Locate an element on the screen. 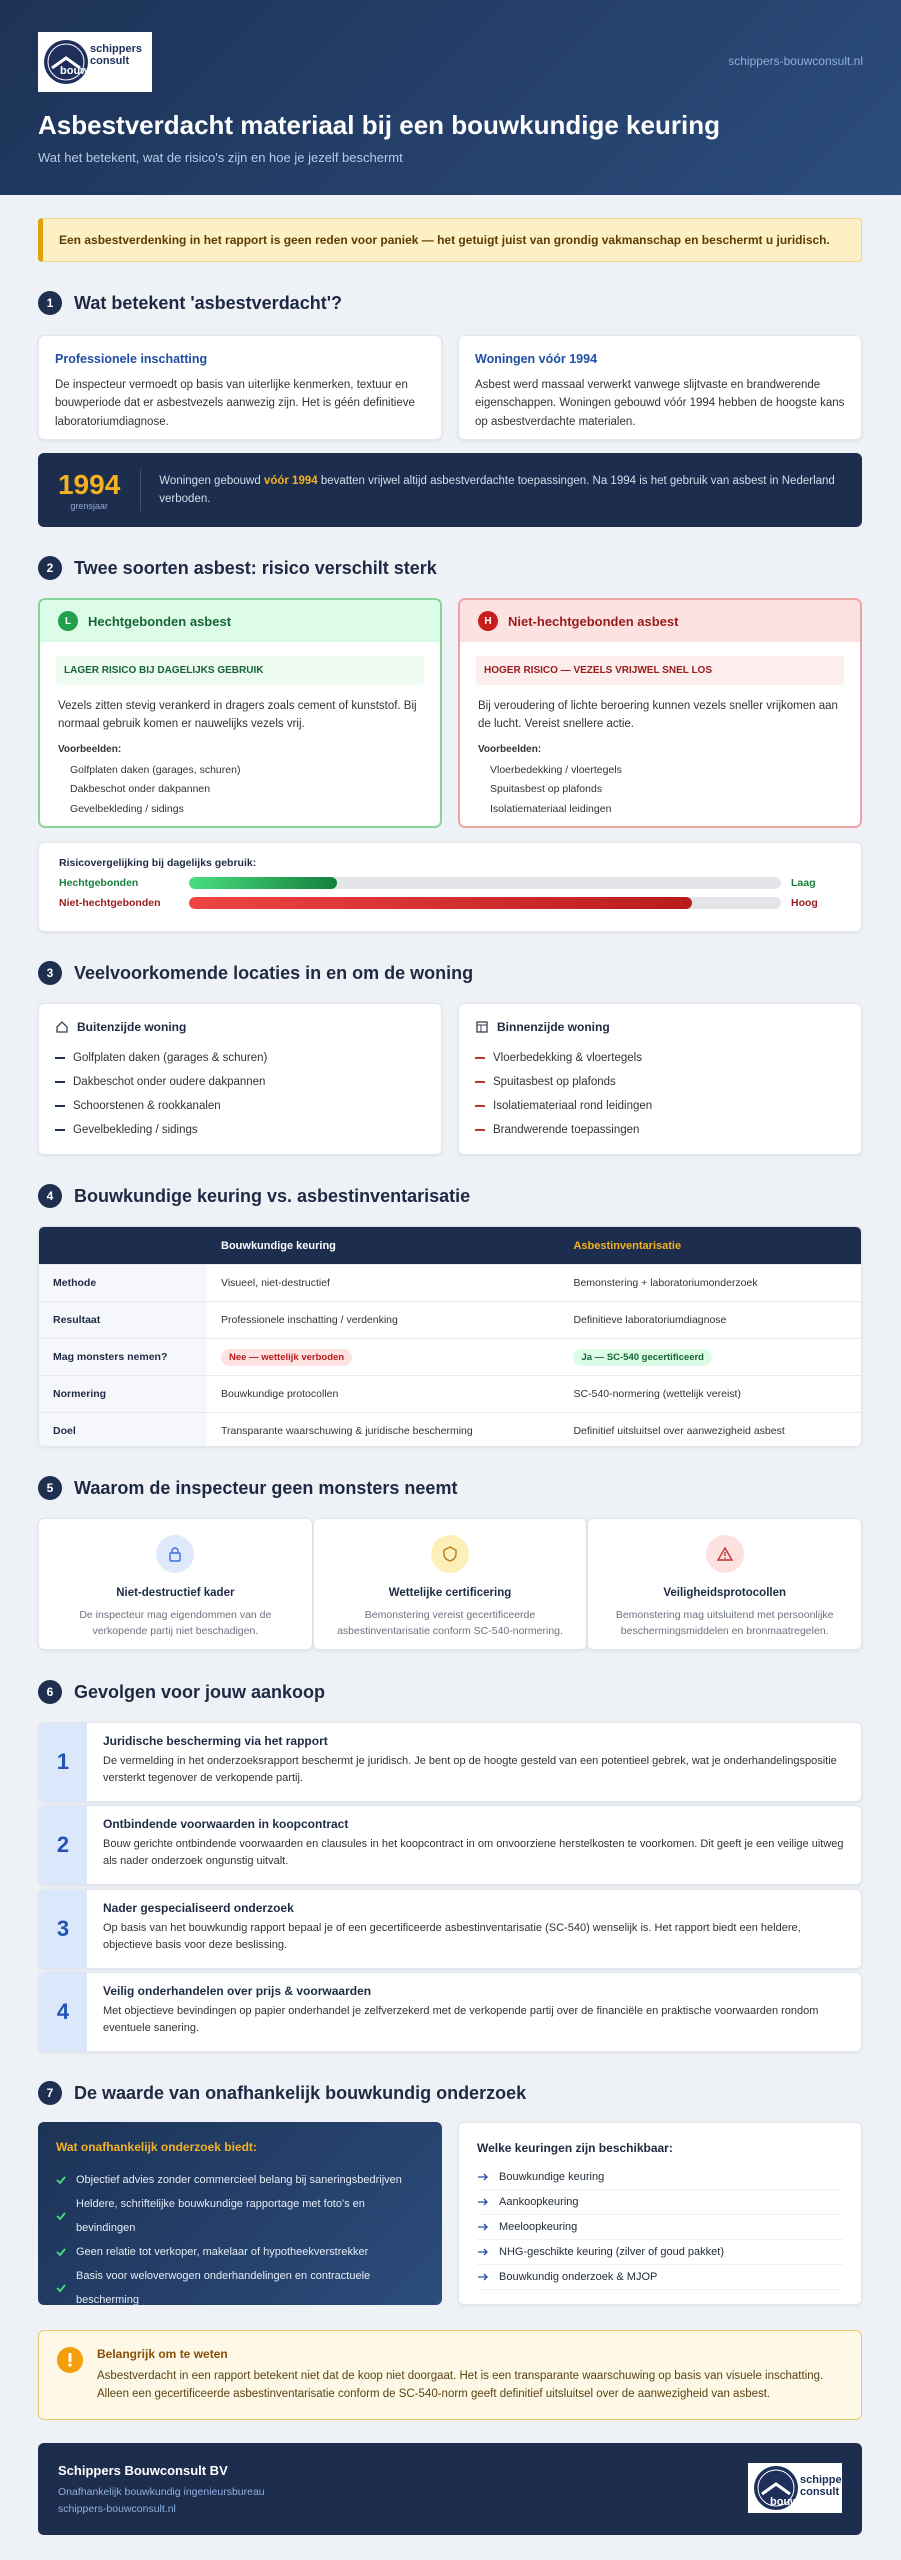 The width and height of the screenshot is (901, 2560). inspection-item: Meeloopkeuring is located at coordinates (660, 2227).